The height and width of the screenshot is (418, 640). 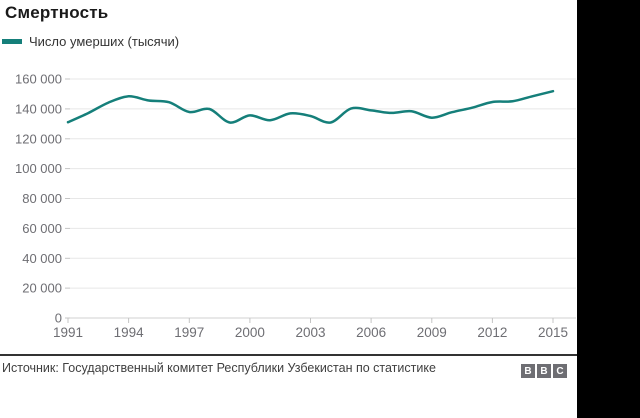 I want to click on legend: Число умерших (тысячи), so click(x=91, y=41).